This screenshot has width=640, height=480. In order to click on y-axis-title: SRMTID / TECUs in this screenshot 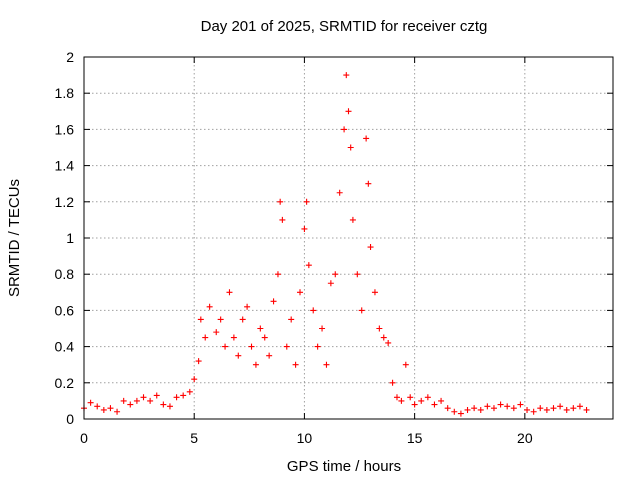, I will do `click(14, 238)`.